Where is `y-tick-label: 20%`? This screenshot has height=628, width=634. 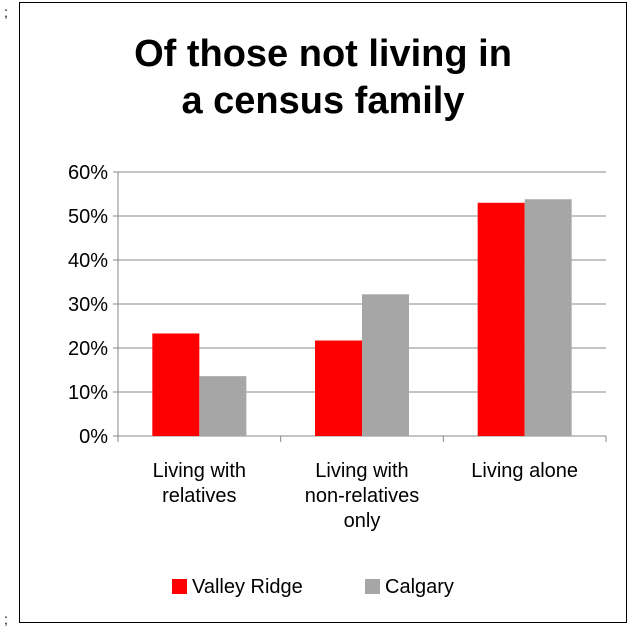
y-tick-label: 20% is located at coordinates (88, 349).